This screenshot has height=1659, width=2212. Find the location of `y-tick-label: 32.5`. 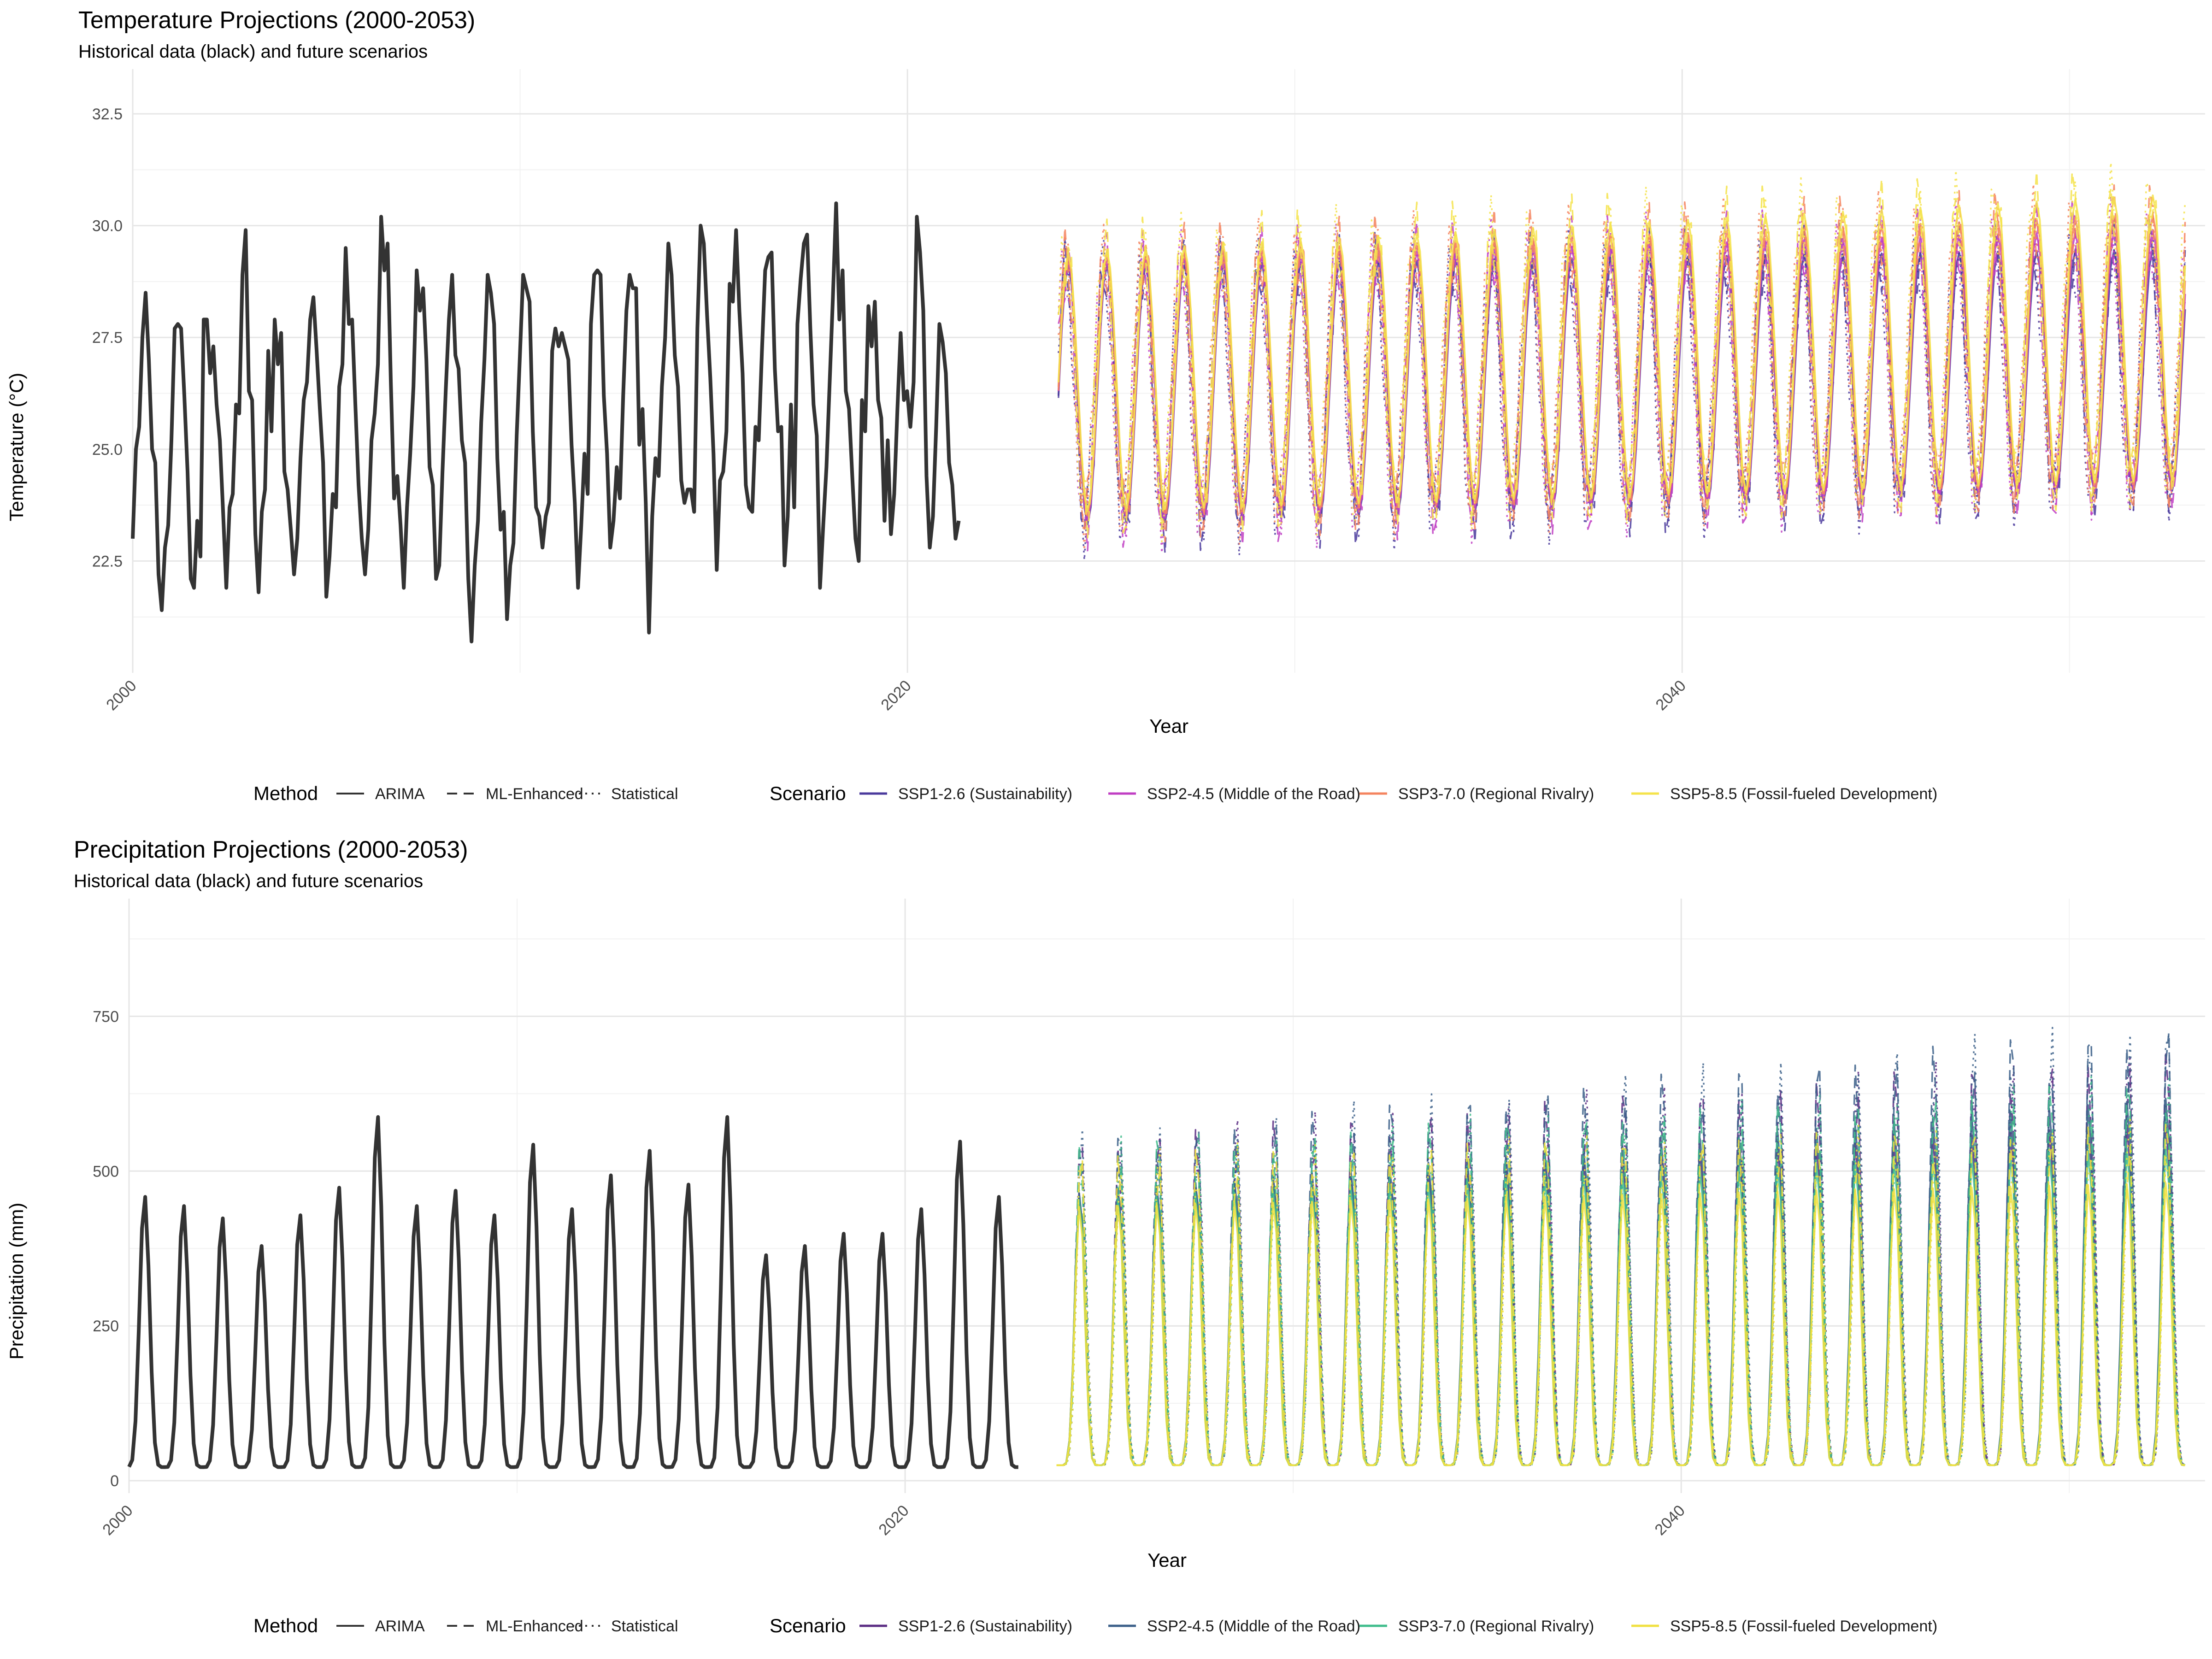

y-tick-label: 32.5 is located at coordinates (107, 114).